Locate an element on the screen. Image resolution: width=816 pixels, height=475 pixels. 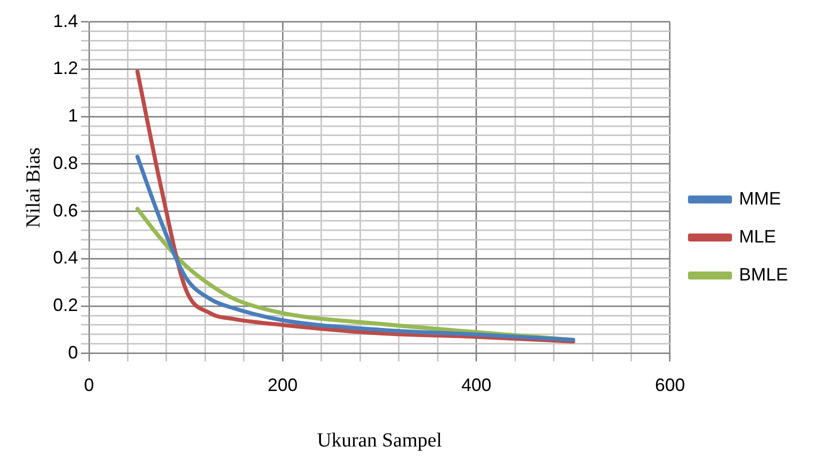
legend-label: BMLE is located at coordinates (763, 274).